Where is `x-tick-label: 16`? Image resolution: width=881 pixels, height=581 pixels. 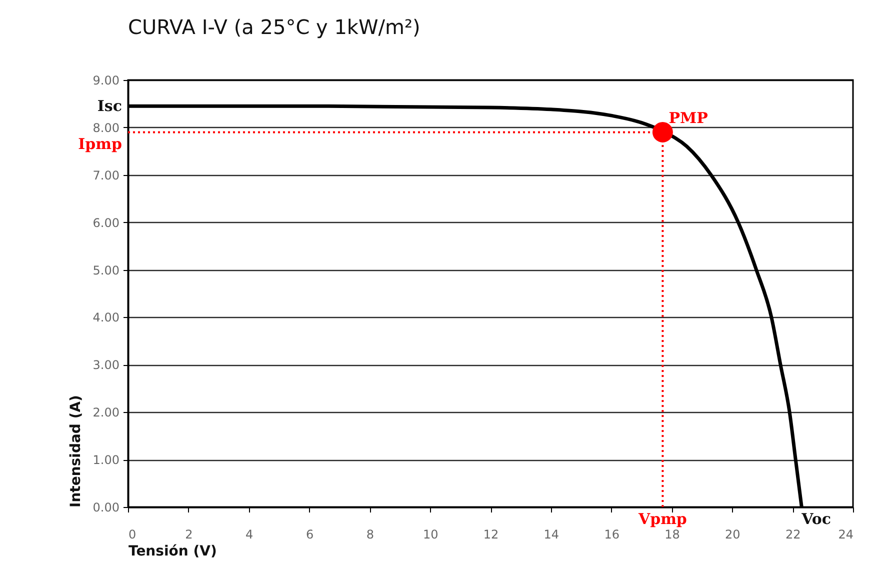 x-tick-label: 16 is located at coordinates (612, 535).